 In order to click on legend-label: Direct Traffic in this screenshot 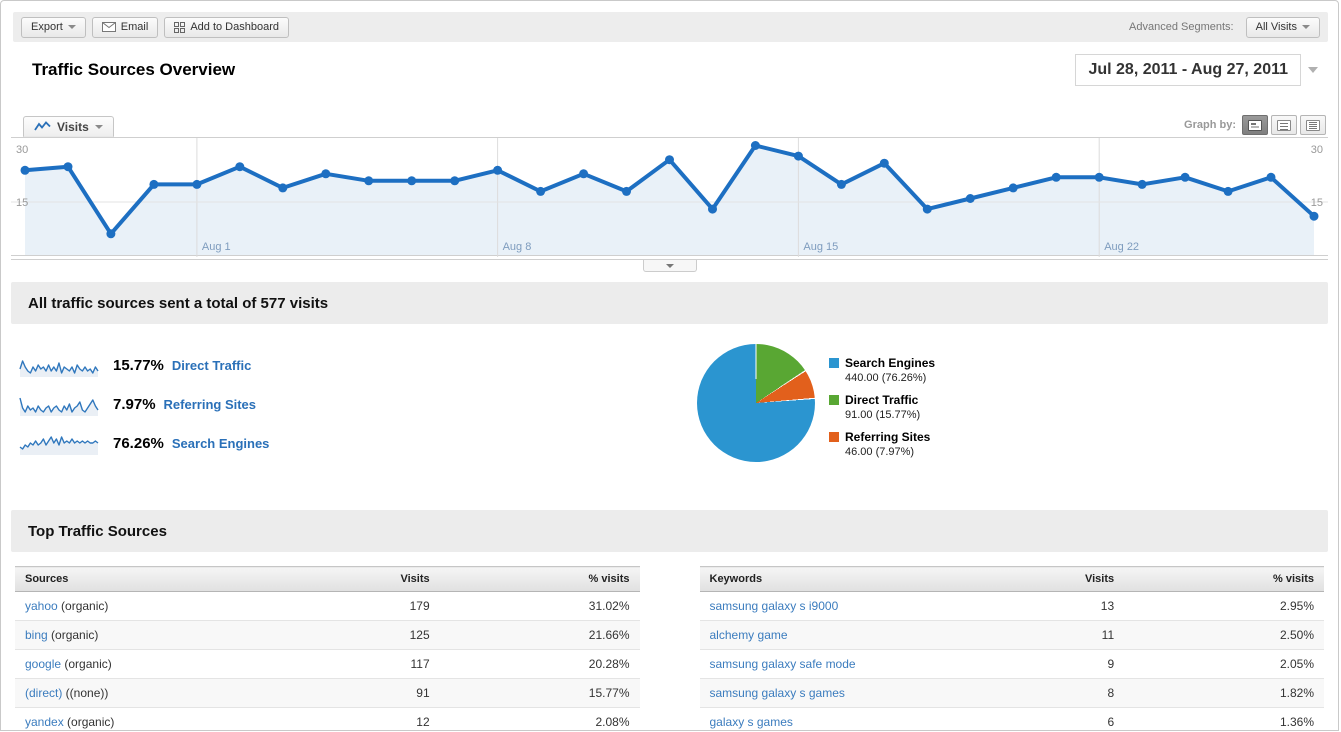, I will do `click(882, 400)`.